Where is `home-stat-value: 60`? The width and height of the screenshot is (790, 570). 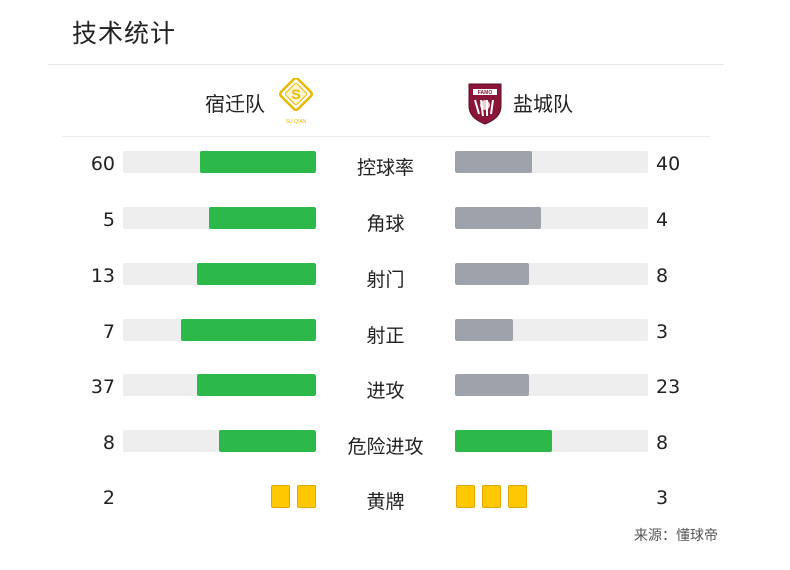 home-stat-value: 60 is located at coordinates (102, 164).